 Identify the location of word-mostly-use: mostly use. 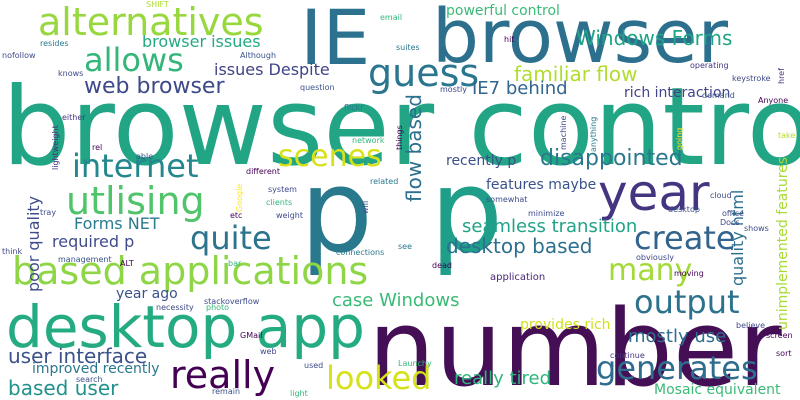
(677, 336).